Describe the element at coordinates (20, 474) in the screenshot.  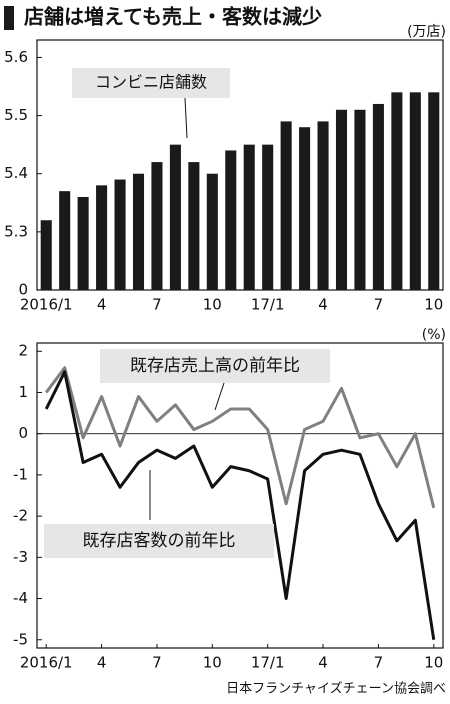
I see `y-tick-label: -1` at that location.